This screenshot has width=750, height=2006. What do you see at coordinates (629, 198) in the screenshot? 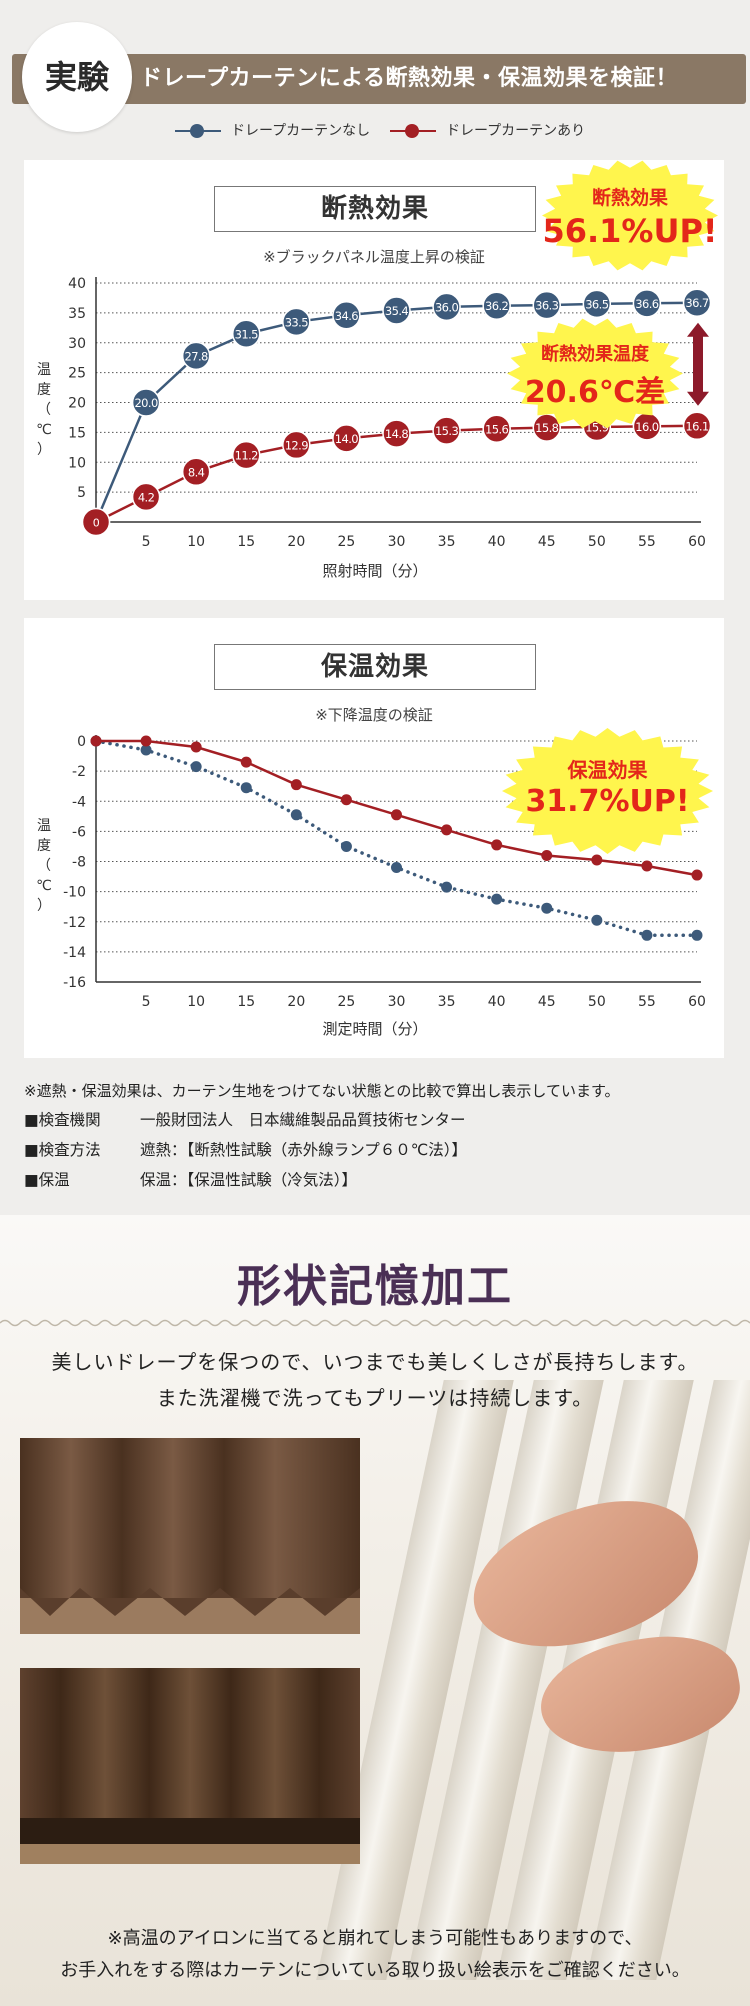
I see `insulation-burst-line1: 断熱効果` at bounding box center [629, 198].